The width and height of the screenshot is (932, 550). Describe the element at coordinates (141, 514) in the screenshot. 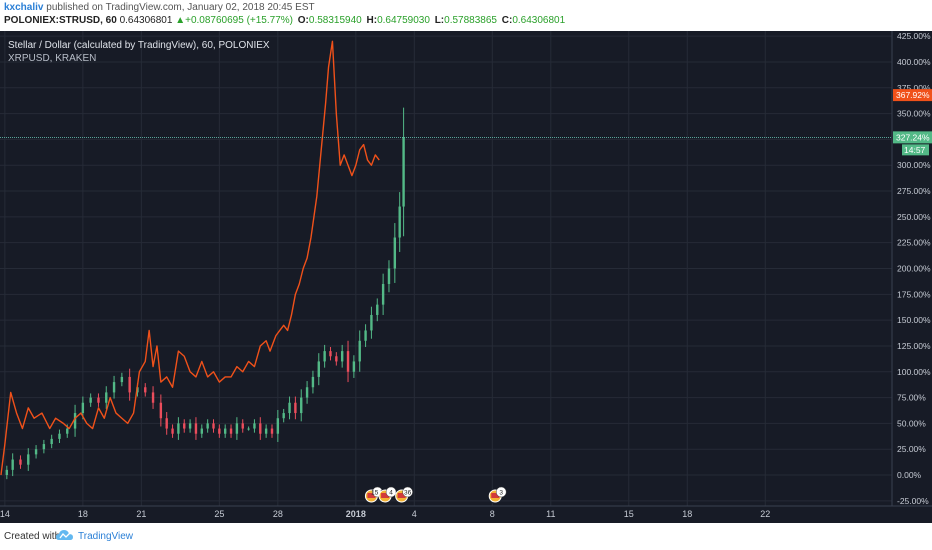

I see `x-tick-label: 21` at that location.